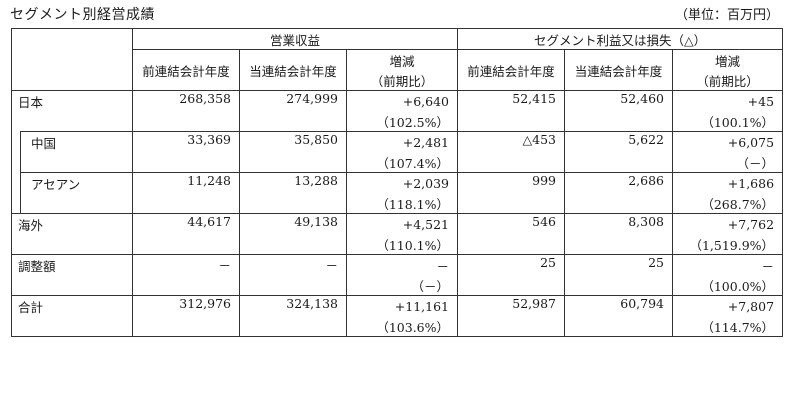  I want to click on table-row: 海外 44,617 49,138 +4,521 546 8,308 +7,762, so click(397, 234).